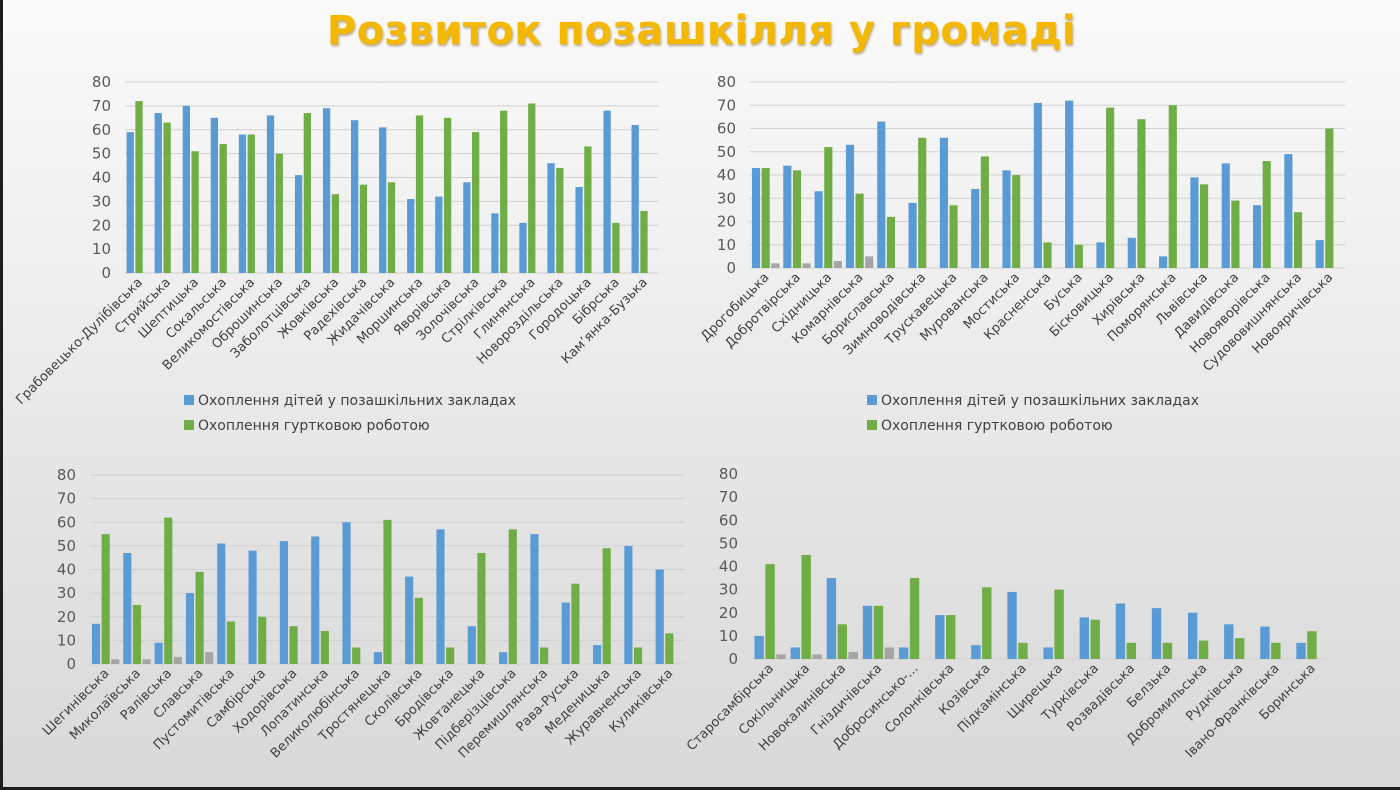 This screenshot has height=790, width=1400. I want to click on slide-title: Розвиток позашкілля у громаді, so click(701, 31).